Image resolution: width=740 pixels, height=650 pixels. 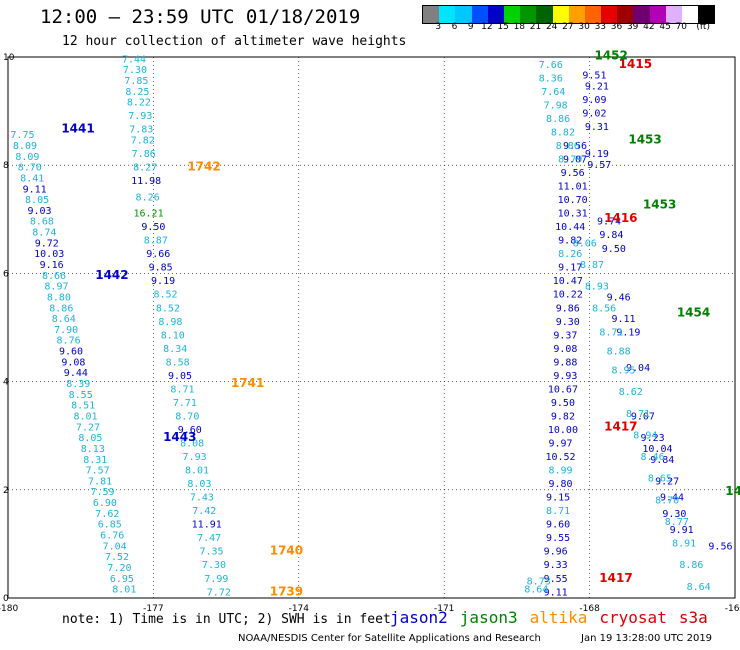 I want to click on data-point-jason2: 7.52, so click(x=117, y=557).